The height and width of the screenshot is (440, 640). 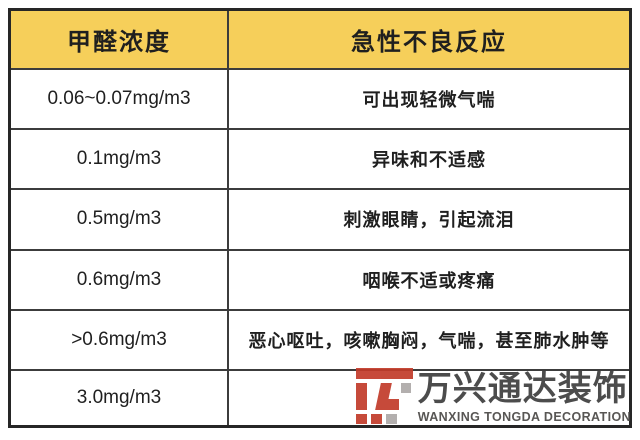 I want to click on brand-name-english: WANXING TONGDA DECORATION, so click(x=524, y=417).